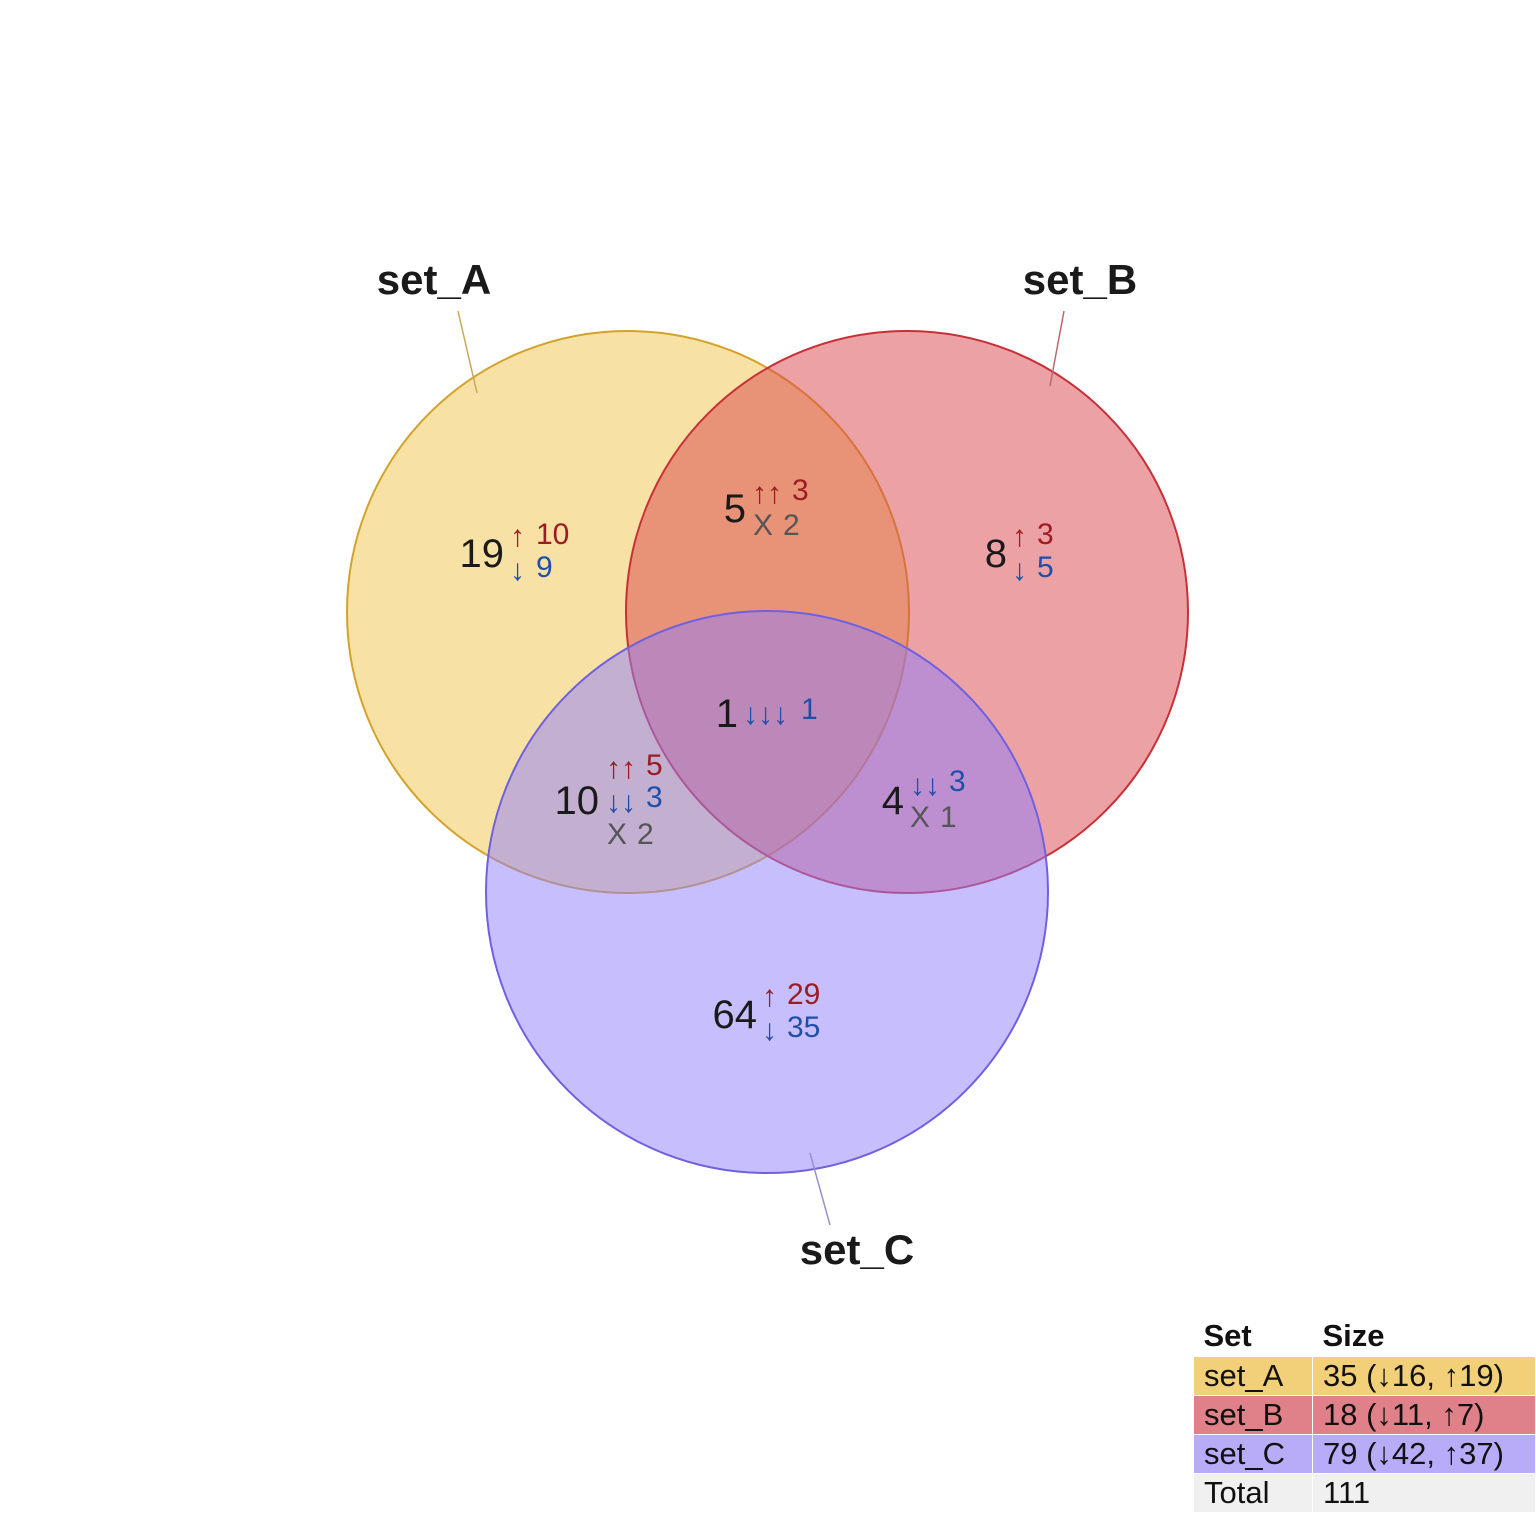 This screenshot has height=1536, width=1536. I want to click on region-c-only: 64 ↑ 29 ↓ 35, so click(767, 1012).